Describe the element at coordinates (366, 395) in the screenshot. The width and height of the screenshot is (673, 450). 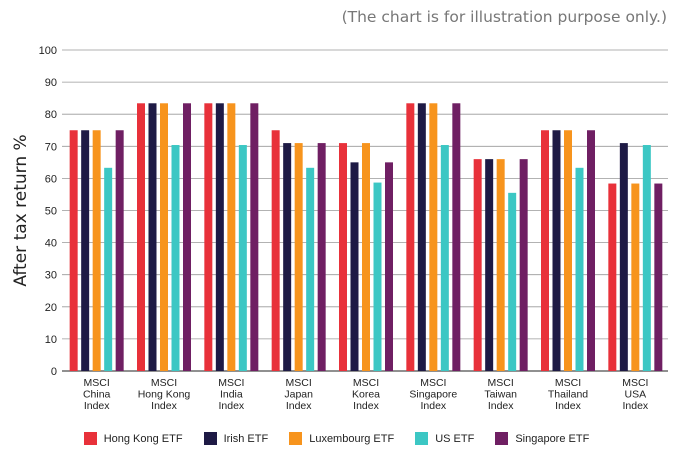
I see `x-tick-label: Korea` at that location.